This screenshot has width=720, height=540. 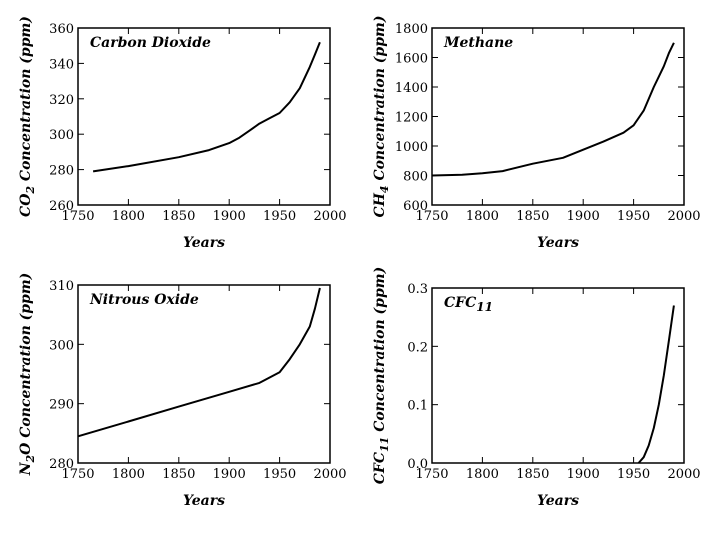 I want to click on series-line-n2o, so click(x=199, y=362).